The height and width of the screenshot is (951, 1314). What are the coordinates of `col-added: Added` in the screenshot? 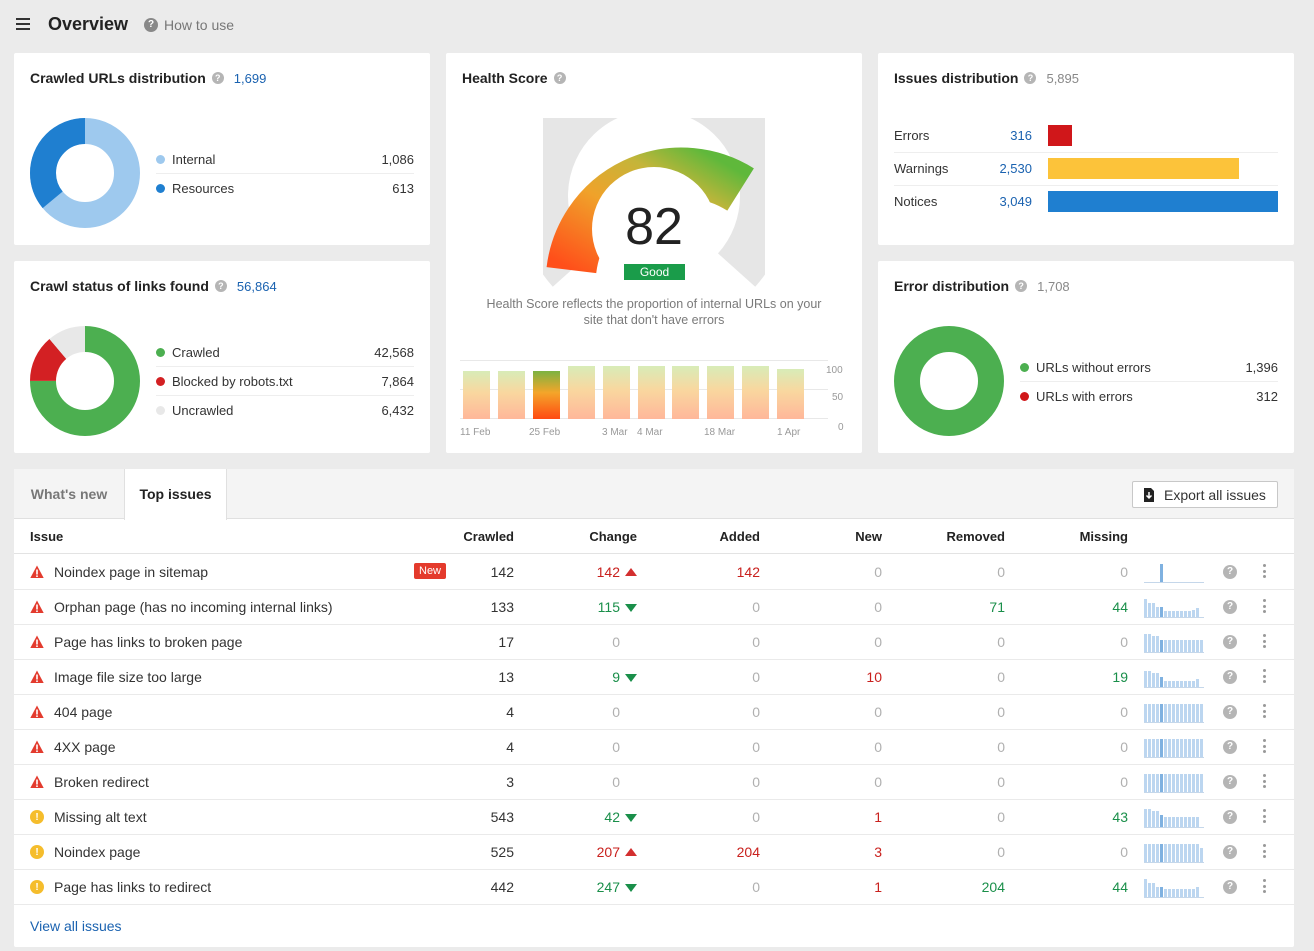 It's located at (739, 536).